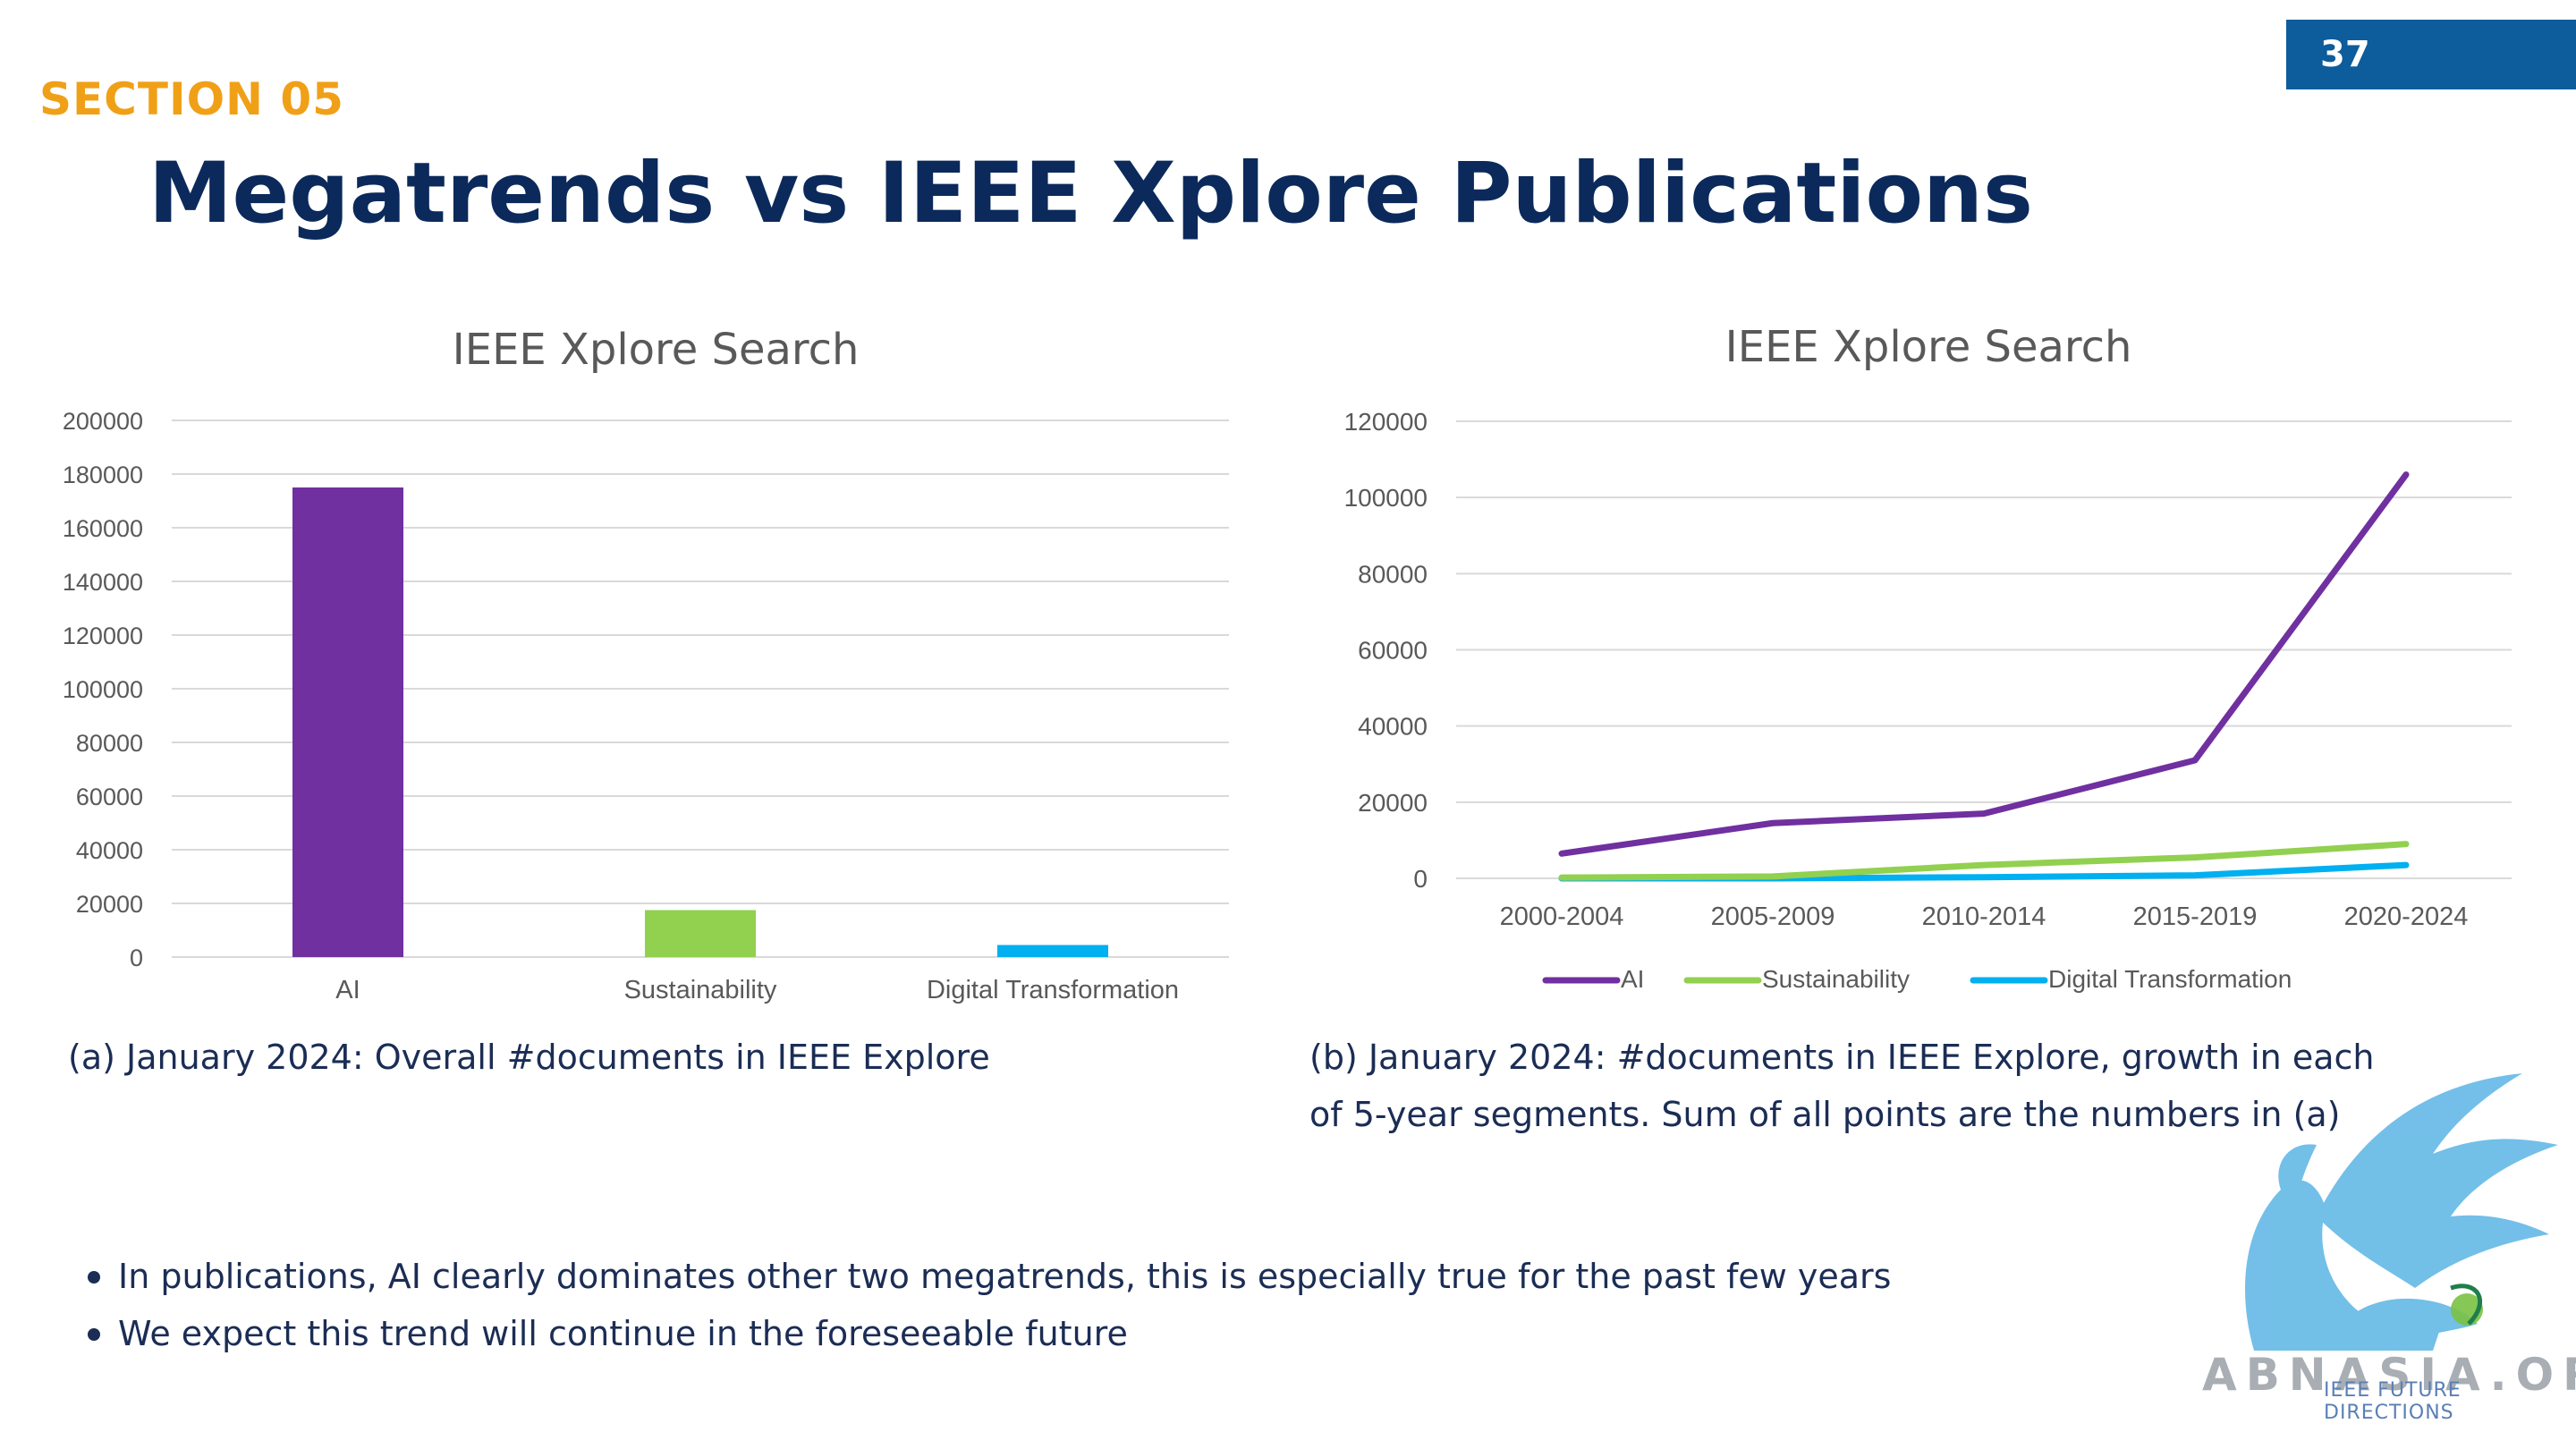 Image resolution: width=2576 pixels, height=1449 pixels. Describe the element at coordinates (2401, 1212) in the screenshot. I see `griffin-logo-watermark` at that location.